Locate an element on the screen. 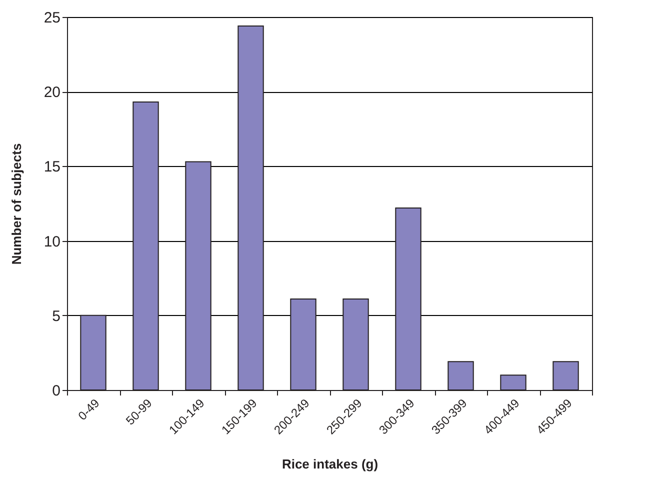 This screenshot has width=646, height=488. y-tick-label: 5 is located at coordinates (56, 316).